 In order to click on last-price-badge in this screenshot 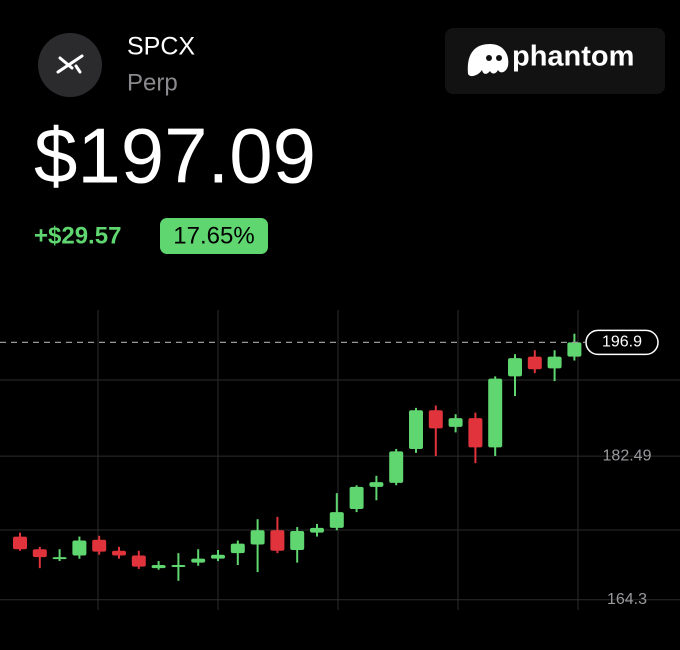, I will do `click(622, 342)`.